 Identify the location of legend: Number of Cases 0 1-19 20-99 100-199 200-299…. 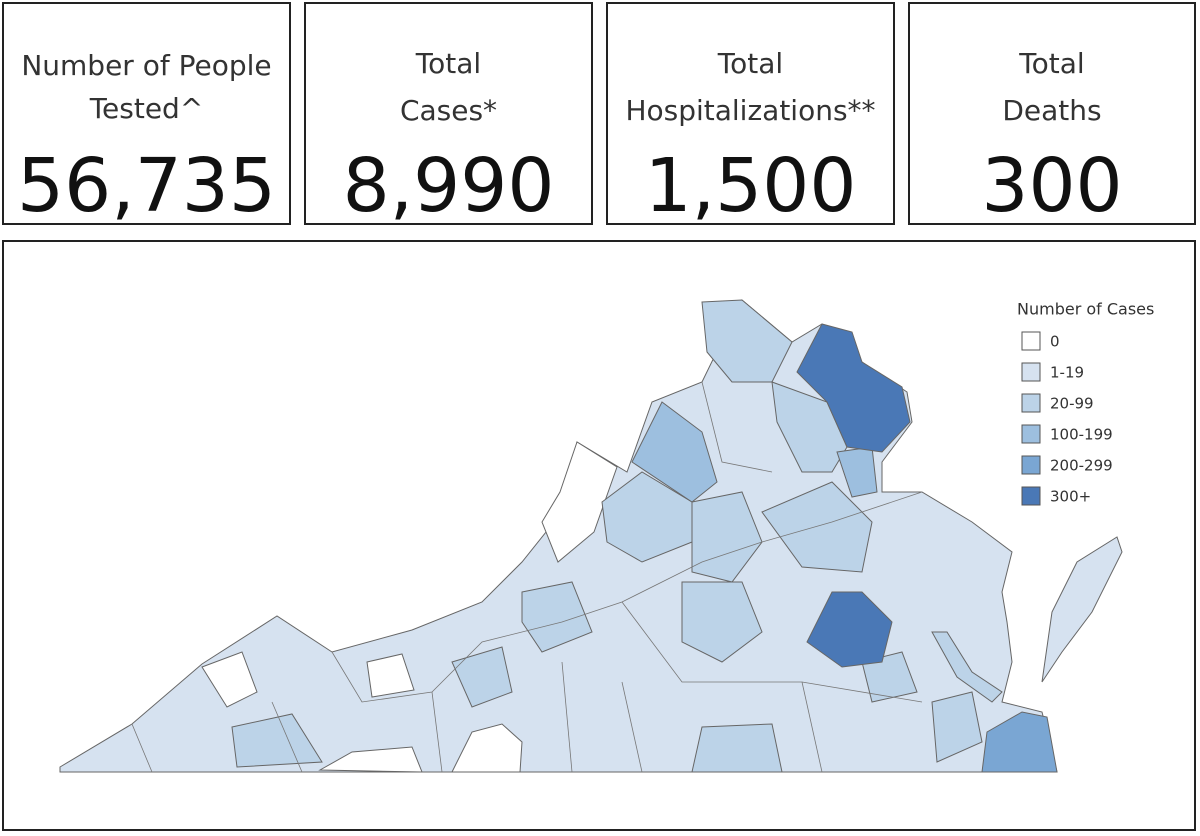
(1085, 403).